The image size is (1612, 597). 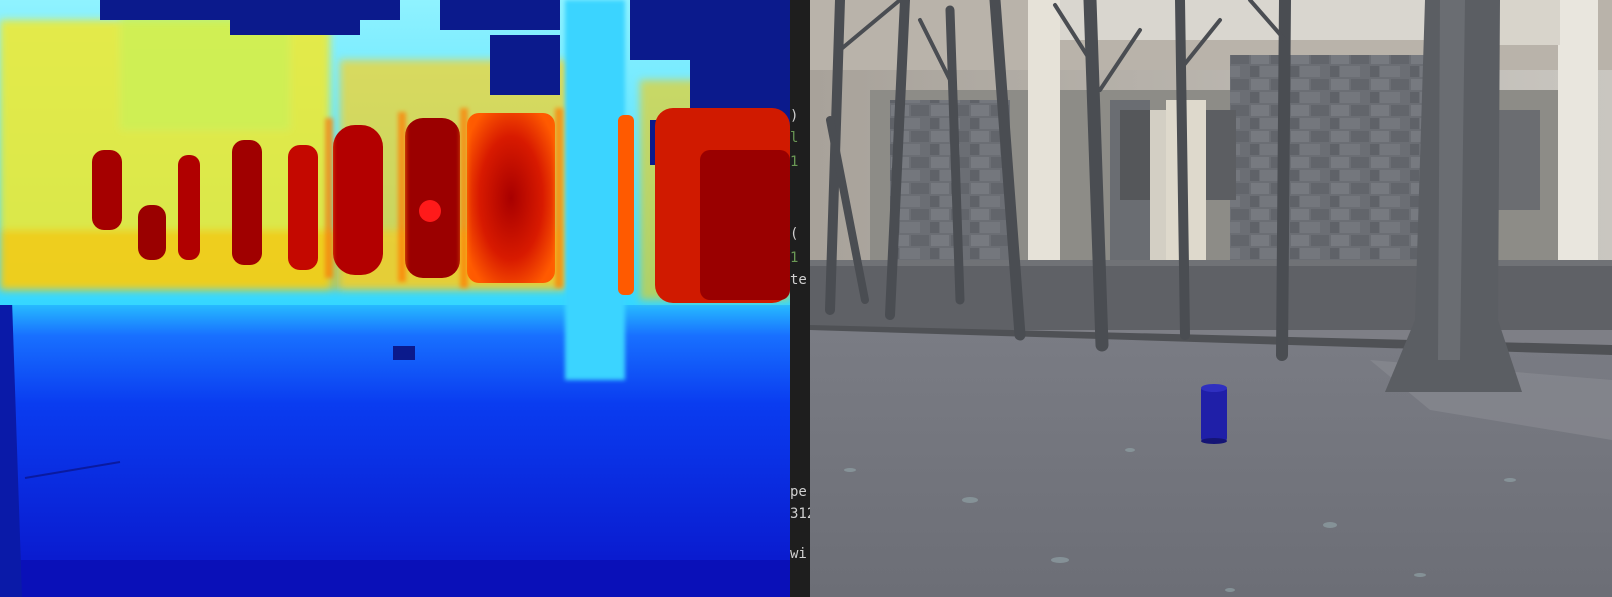 What do you see at coordinates (794, 116) in the screenshot?
I see `editor-line: )` at bounding box center [794, 116].